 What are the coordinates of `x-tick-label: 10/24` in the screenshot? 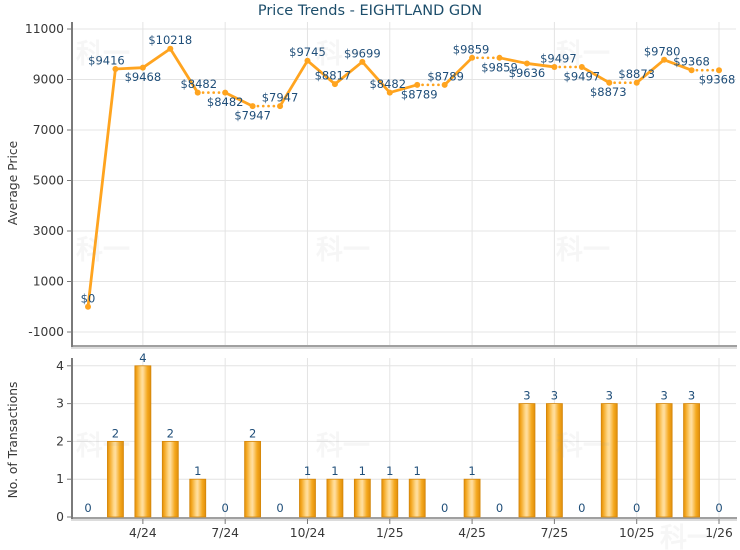 It's located at (308, 533).